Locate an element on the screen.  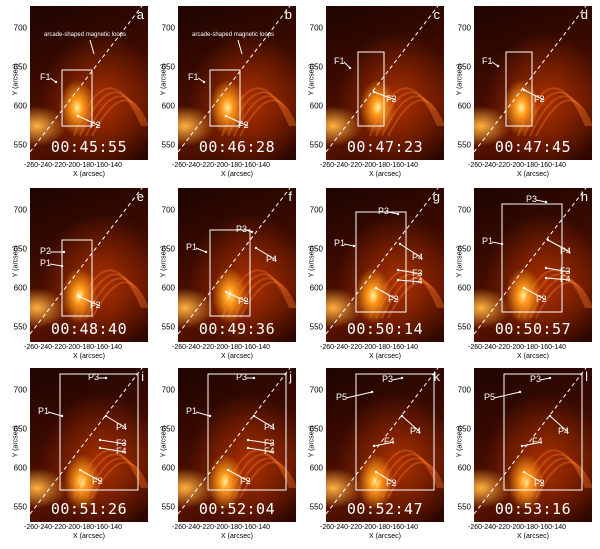
image-panel-h: P3 P1 P4 F3 F4 F2 h 00:50:57 is located at coordinates (533, 265).